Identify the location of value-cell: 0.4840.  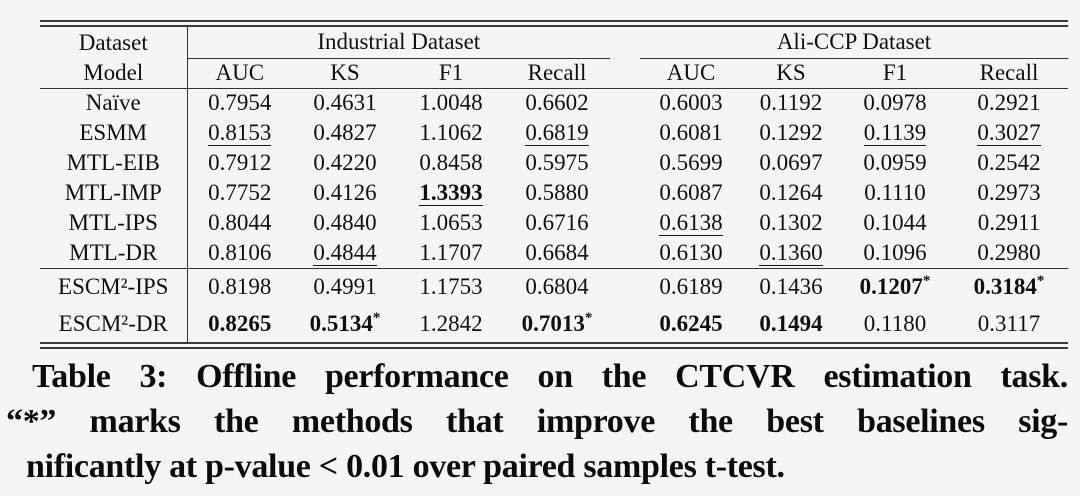
(345, 223).